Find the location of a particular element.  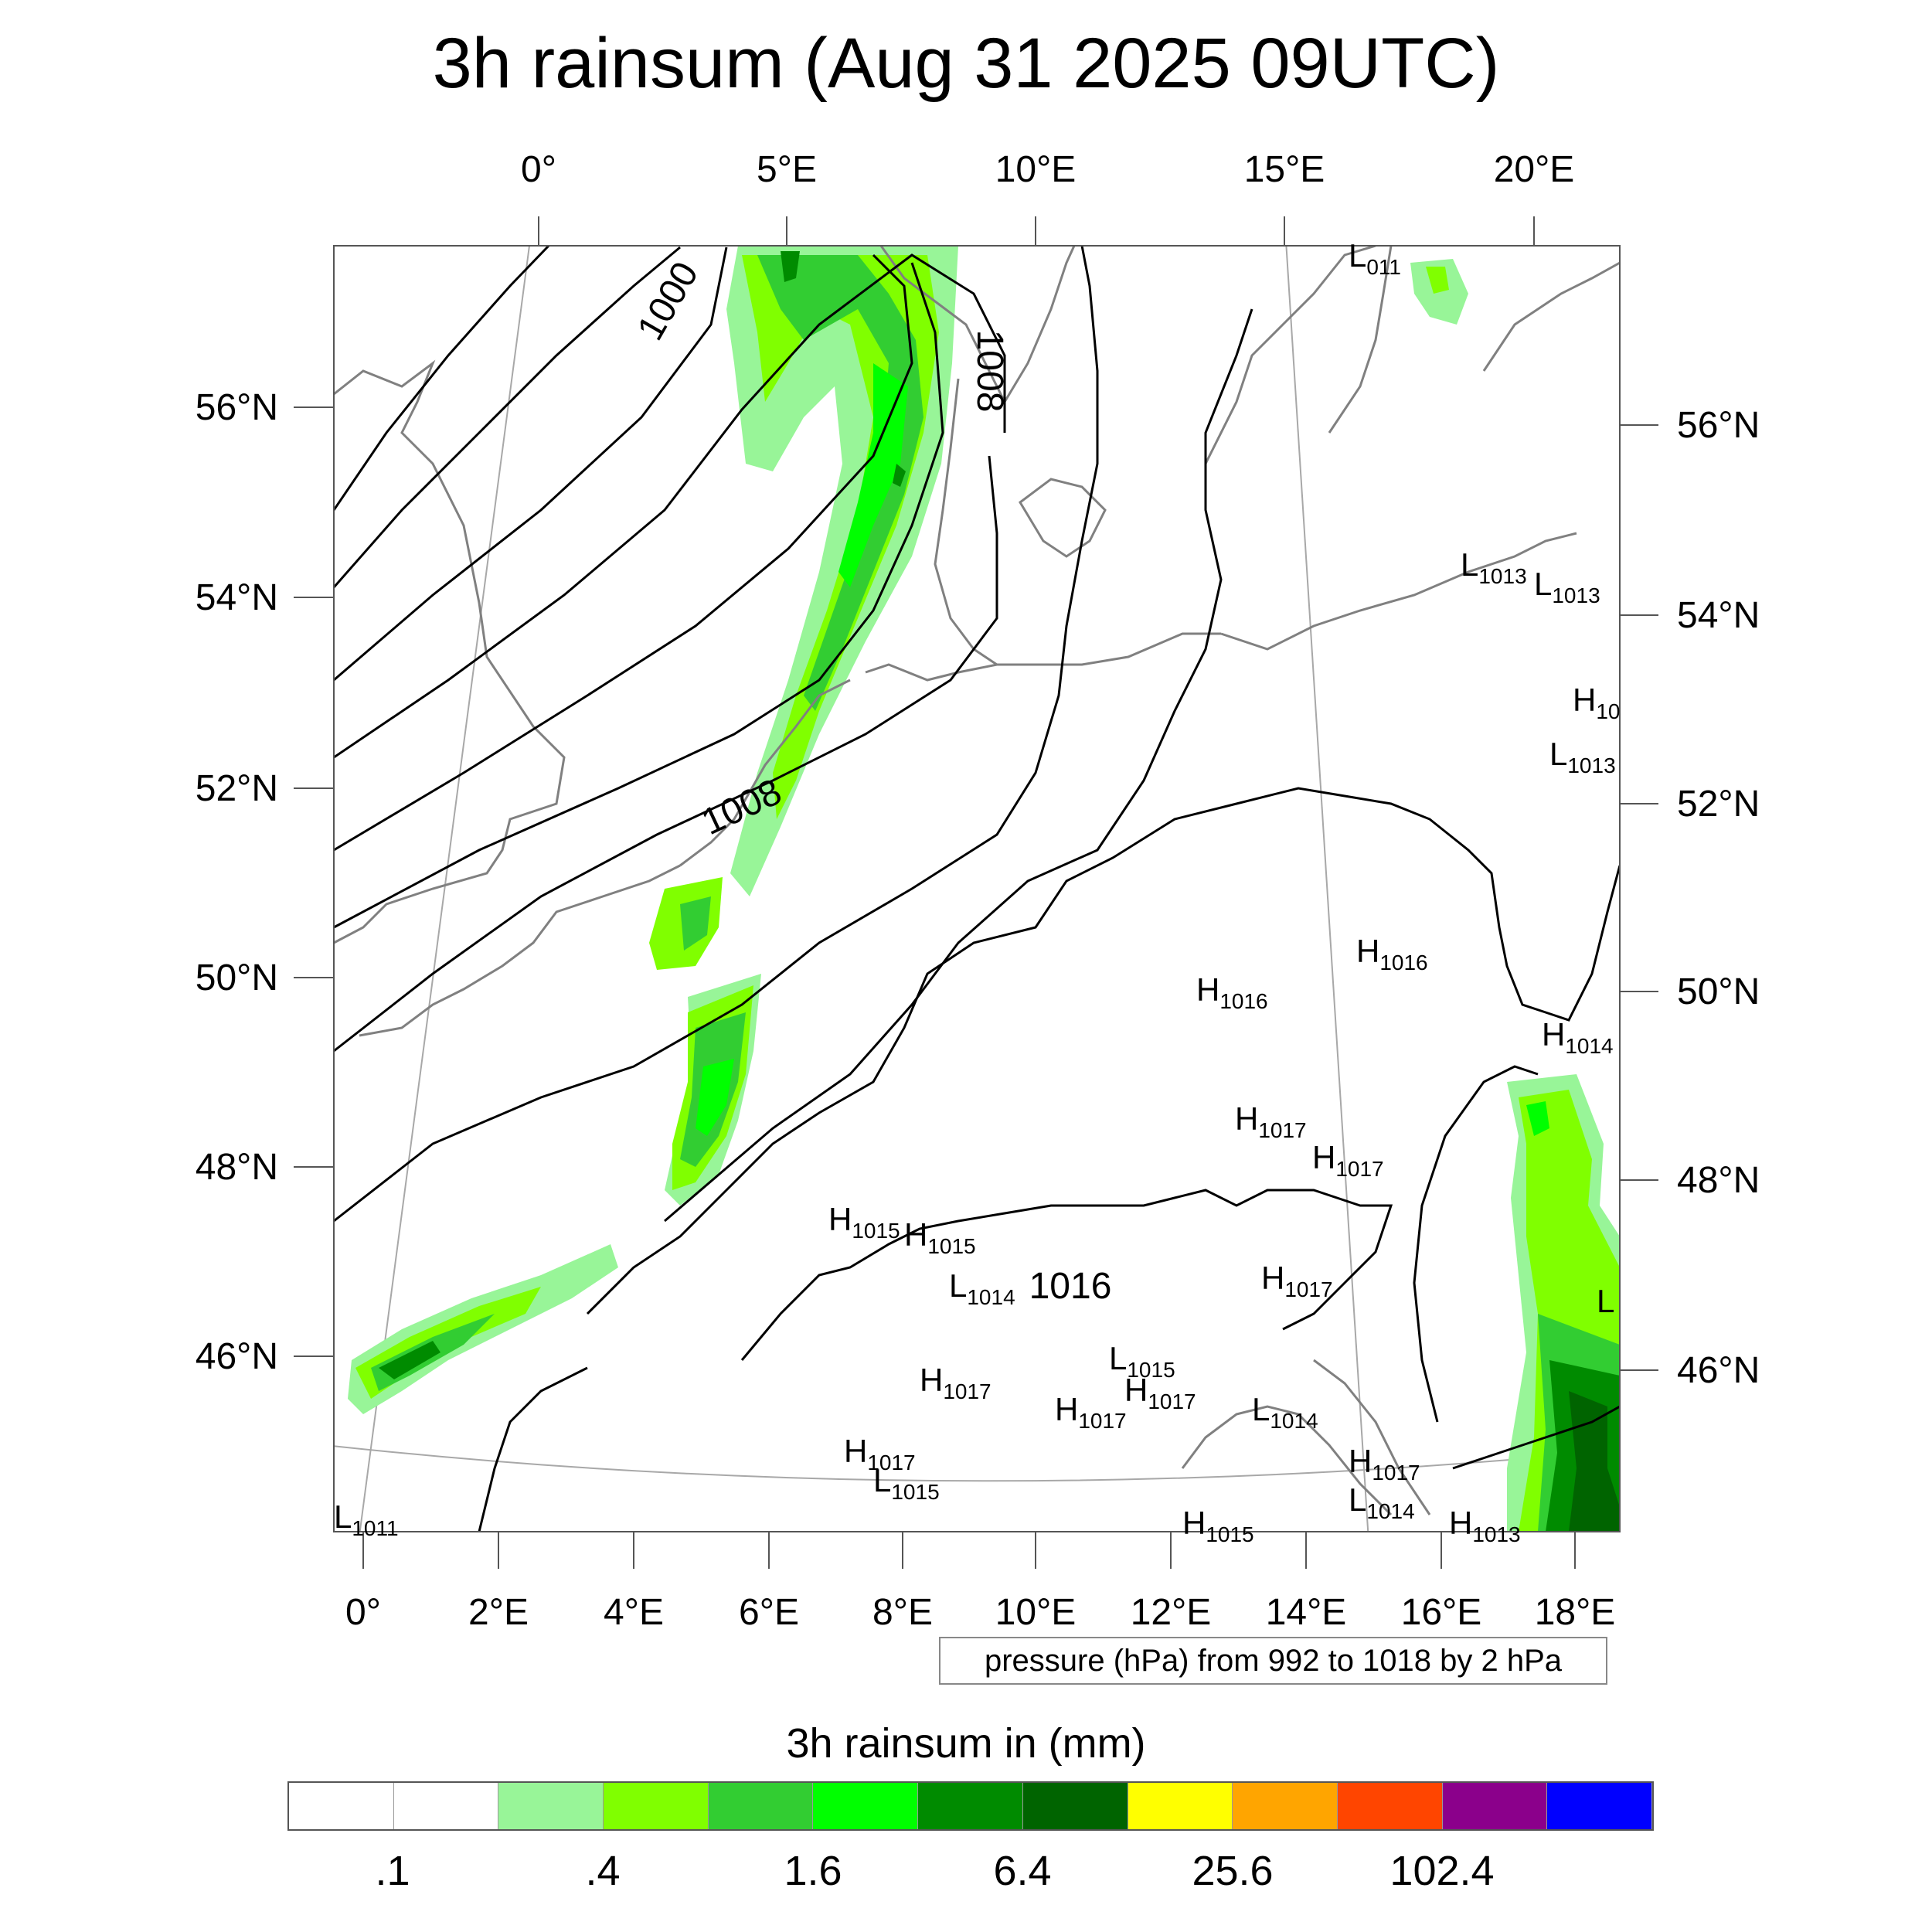

bottom-lon-label: 10°E is located at coordinates (1036, 1613).